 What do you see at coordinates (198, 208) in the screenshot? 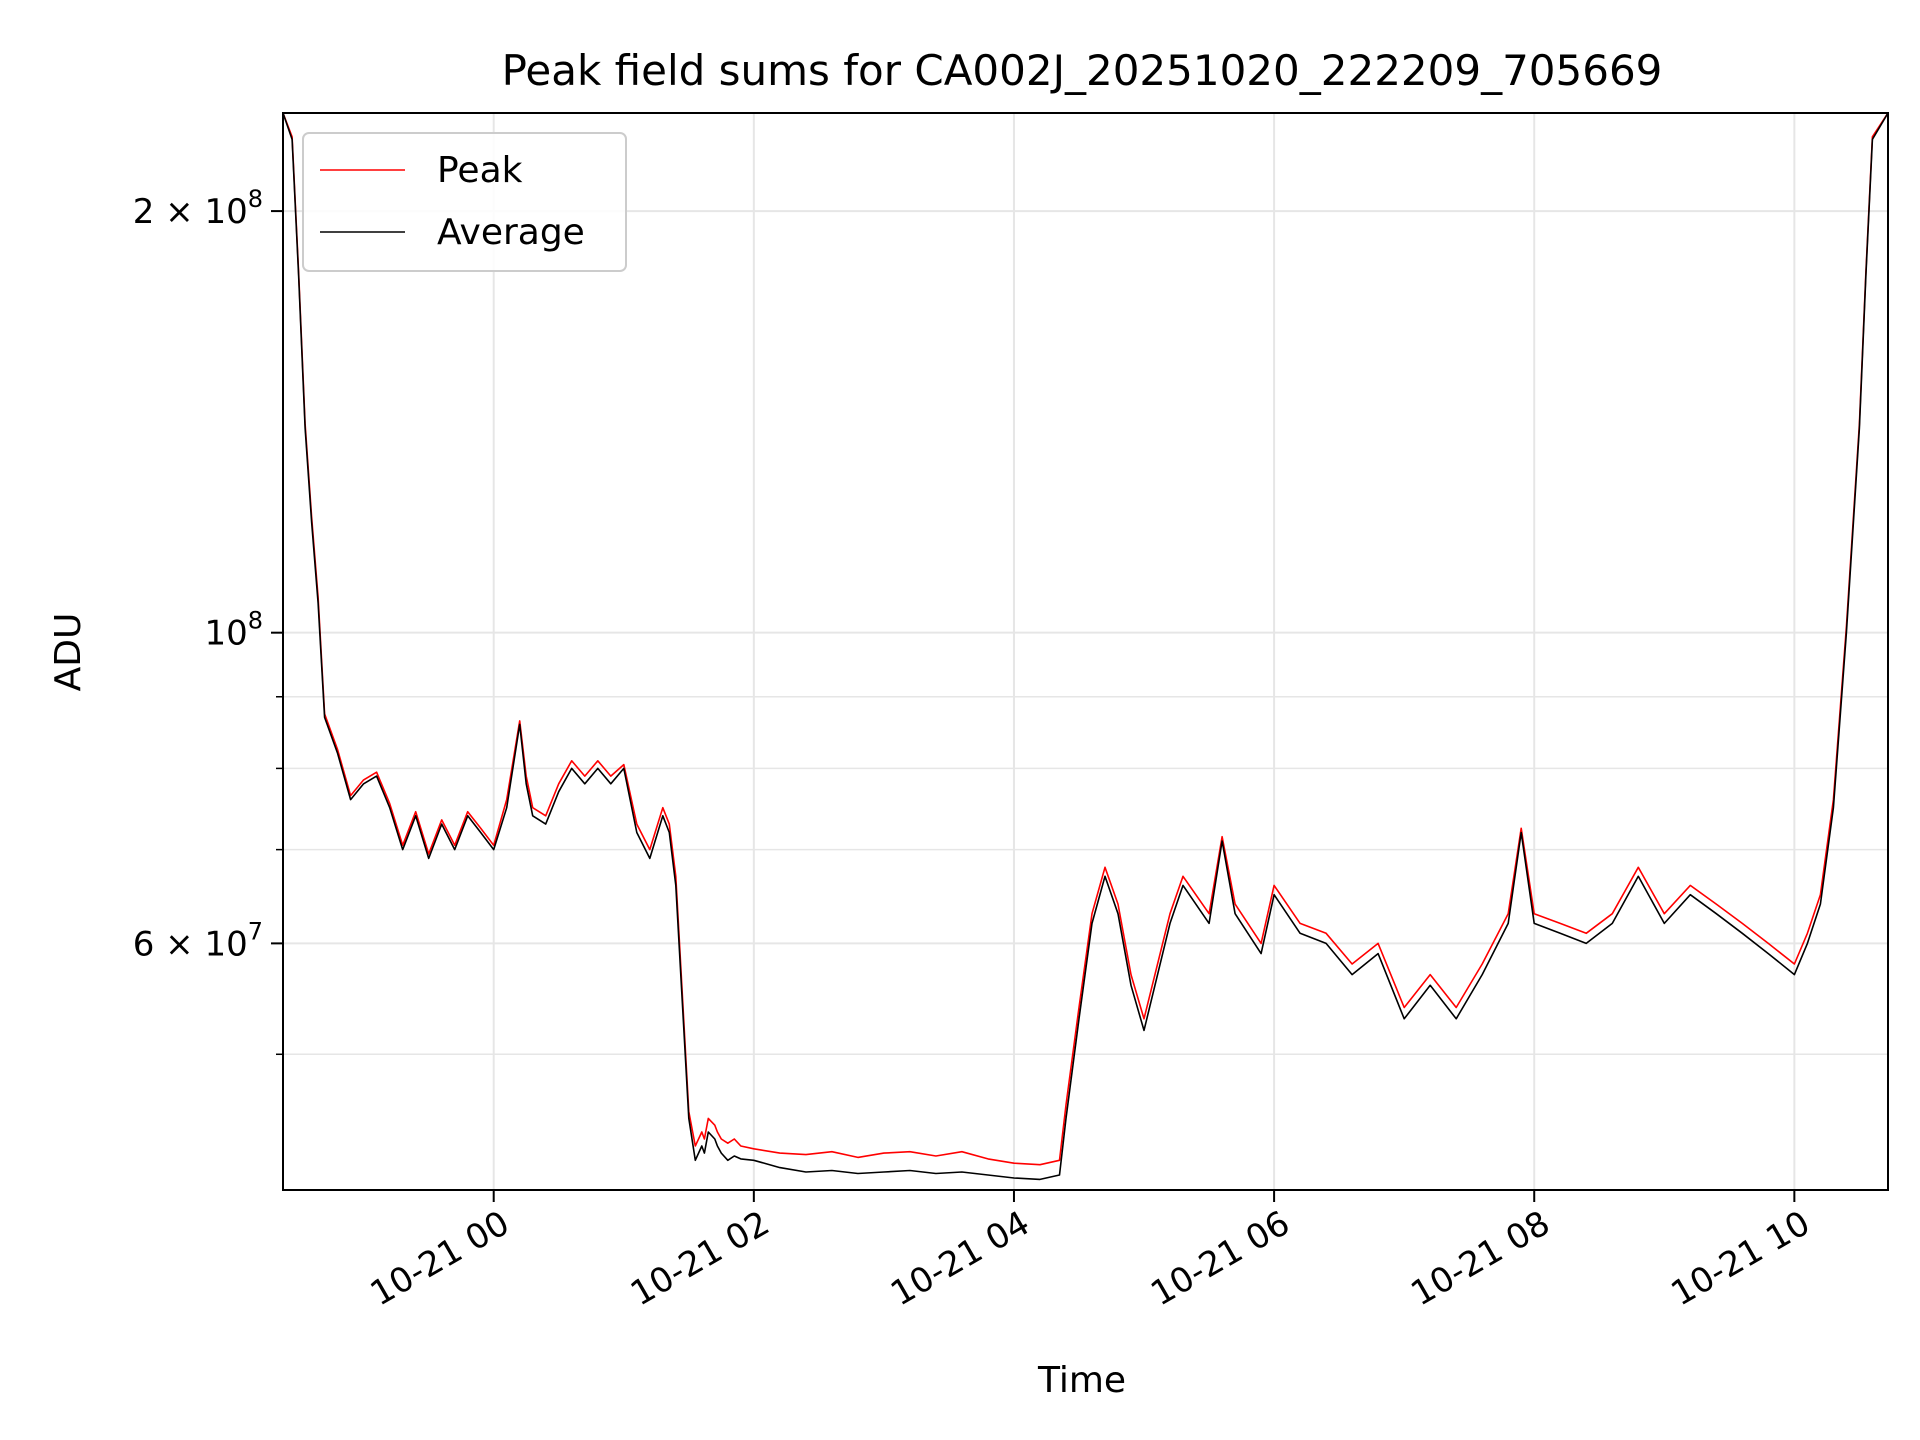
I see `y-tick-label-0: 2 × 108` at bounding box center [198, 208].